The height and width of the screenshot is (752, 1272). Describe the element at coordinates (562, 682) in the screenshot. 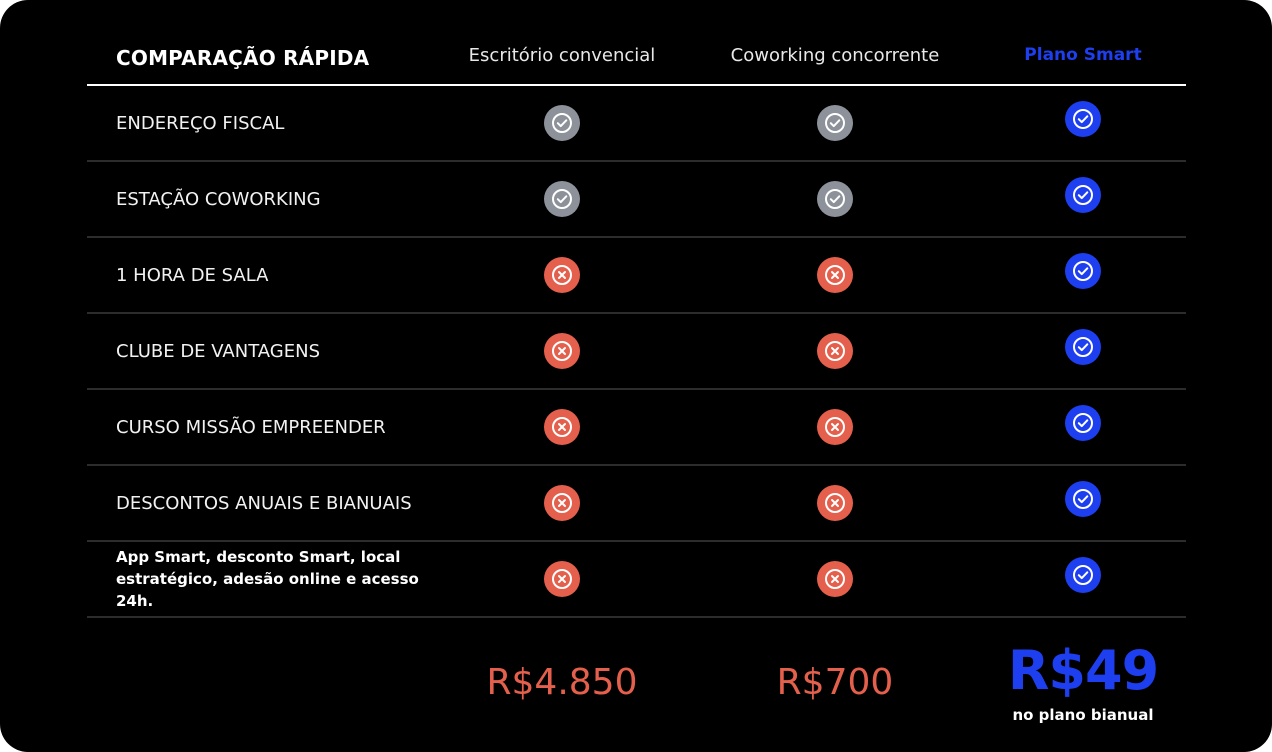

I see `price-office: R$4.850` at that location.